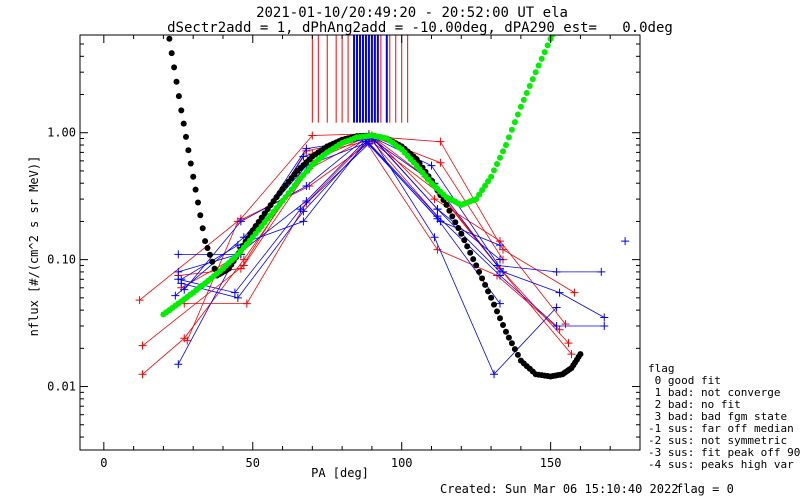  What do you see at coordinates (714, 392) in the screenshot?
I see `legend-entry: 1 bad: not converge` at bounding box center [714, 392].